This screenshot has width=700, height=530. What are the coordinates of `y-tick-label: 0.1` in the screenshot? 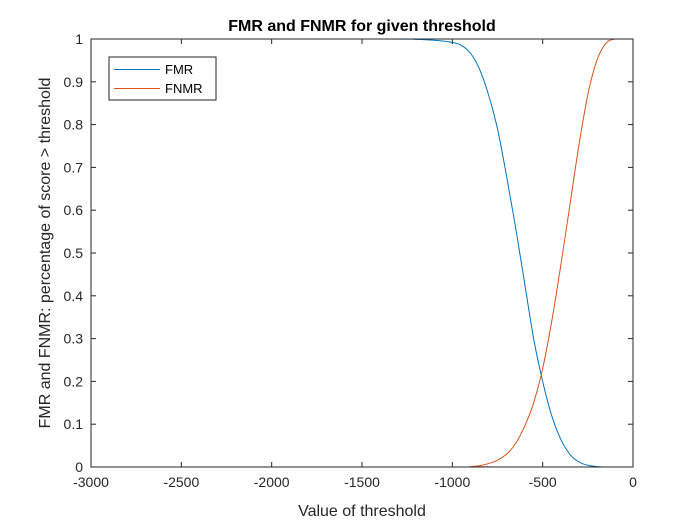 It's located at (74, 424).